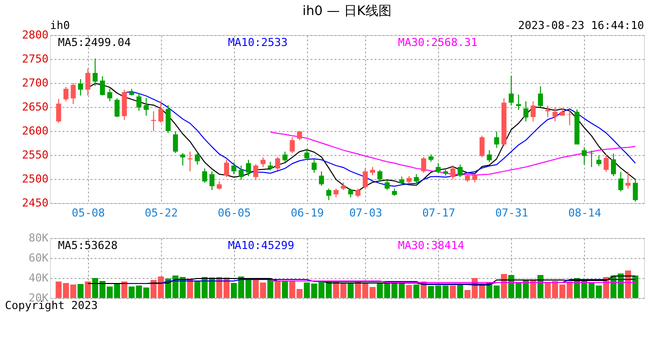 The width and height of the screenshot is (660, 360). I want to click on text: 2023-08-23 16:44:10, so click(581, 25).